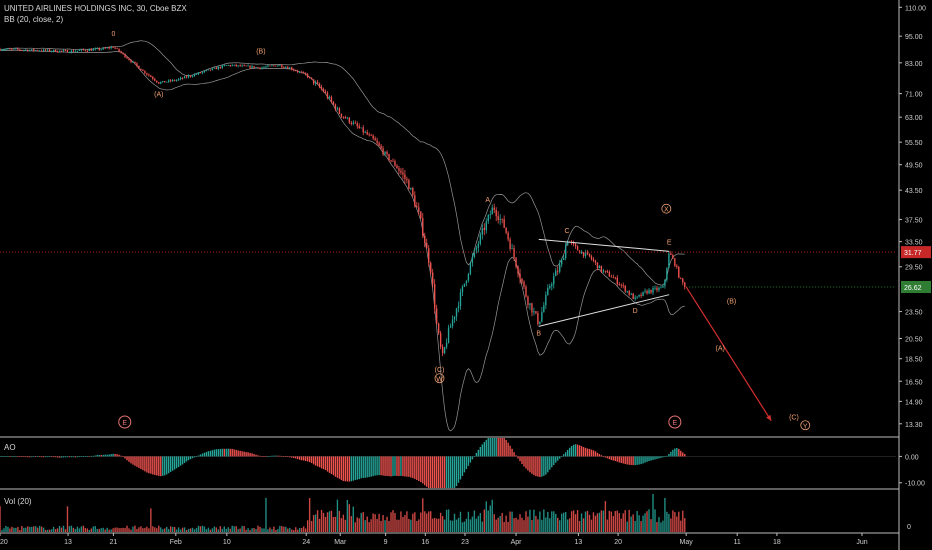 Image resolution: width=932 pixels, height=550 pixels. What do you see at coordinates (425, 542) in the screenshot?
I see `time-tick-label: 16` at bounding box center [425, 542].